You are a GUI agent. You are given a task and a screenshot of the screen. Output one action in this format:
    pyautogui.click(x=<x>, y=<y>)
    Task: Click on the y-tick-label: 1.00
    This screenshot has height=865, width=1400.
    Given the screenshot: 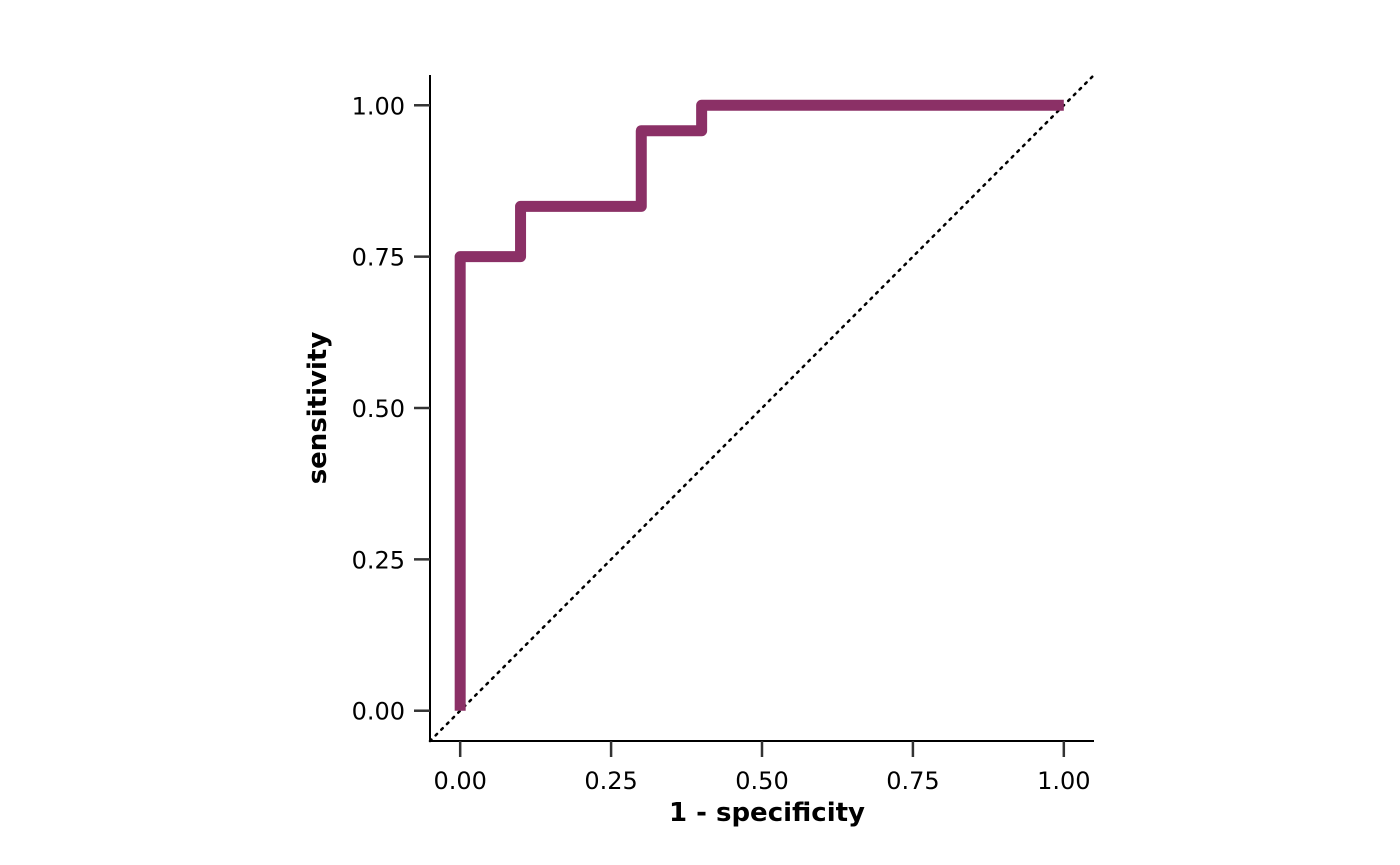 What is the action you would take?
    pyautogui.click(x=378, y=106)
    